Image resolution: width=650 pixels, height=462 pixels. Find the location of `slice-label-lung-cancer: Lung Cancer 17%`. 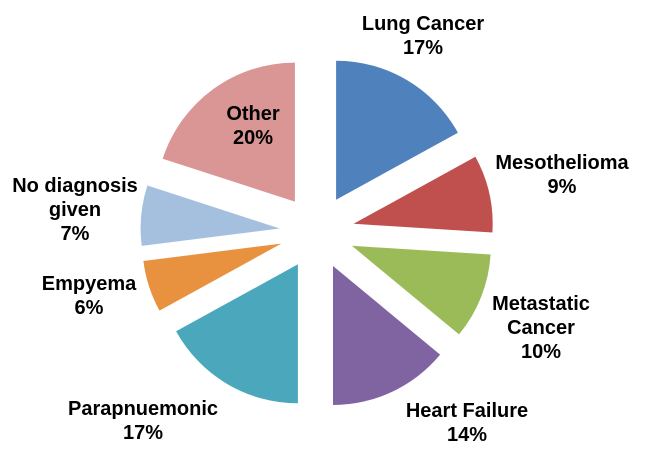

slice-label-lung-cancer: Lung Cancer 17% is located at coordinates (423, 36).